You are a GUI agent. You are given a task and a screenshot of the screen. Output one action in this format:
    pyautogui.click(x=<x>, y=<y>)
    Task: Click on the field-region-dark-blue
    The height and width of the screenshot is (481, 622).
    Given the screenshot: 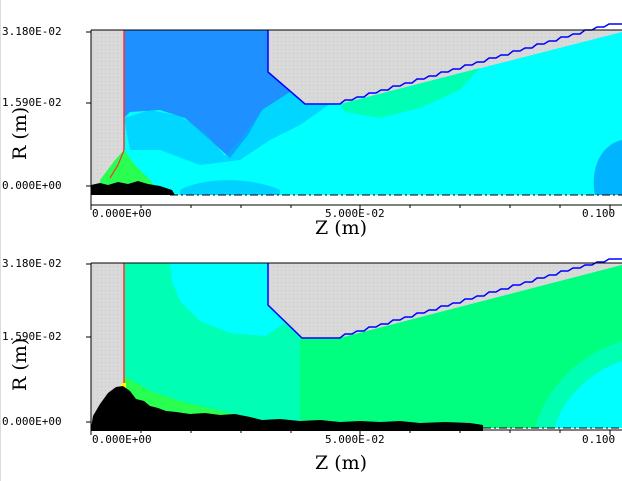 What is the action you would take?
    pyautogui.click(x=207, y=94)
    